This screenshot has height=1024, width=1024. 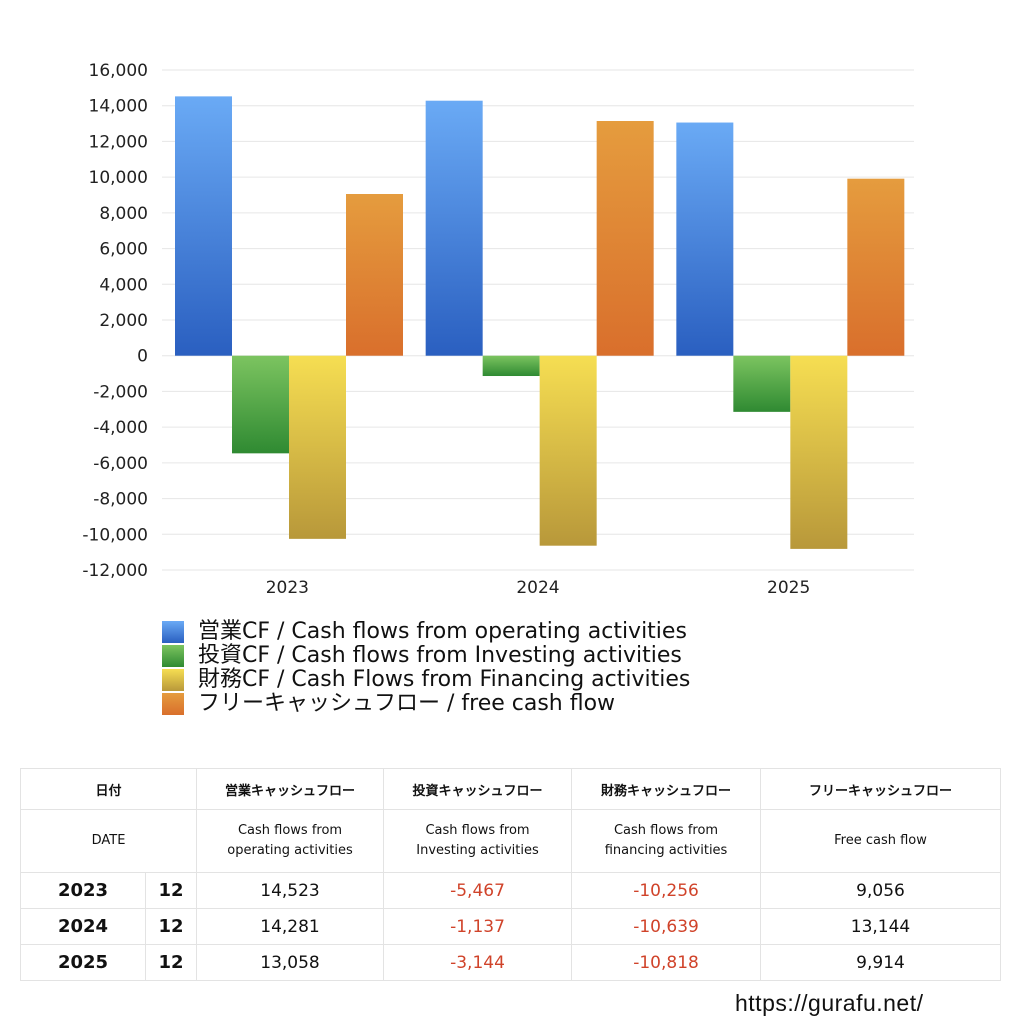 I want to click on y-tick-label: 2,000, so click(x=123, y=321).